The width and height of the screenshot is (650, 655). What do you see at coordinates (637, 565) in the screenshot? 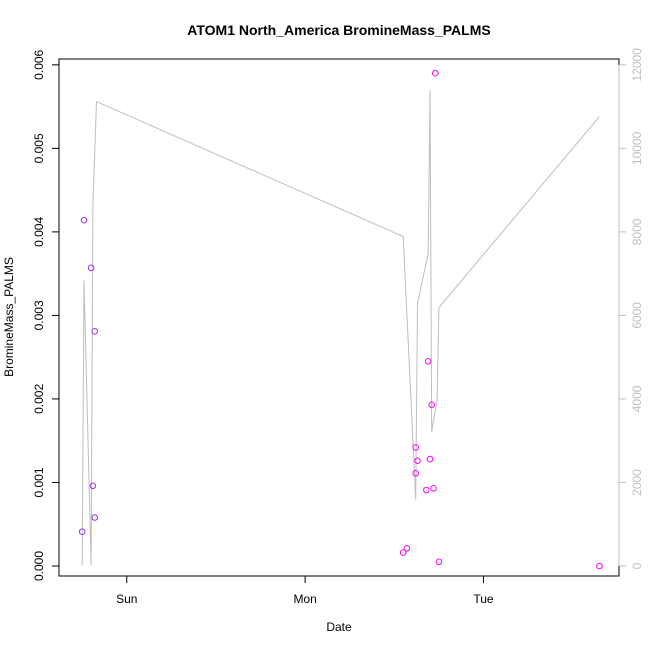
I see `y2-tick-label-0: 0` at bounding box center [637, 565].